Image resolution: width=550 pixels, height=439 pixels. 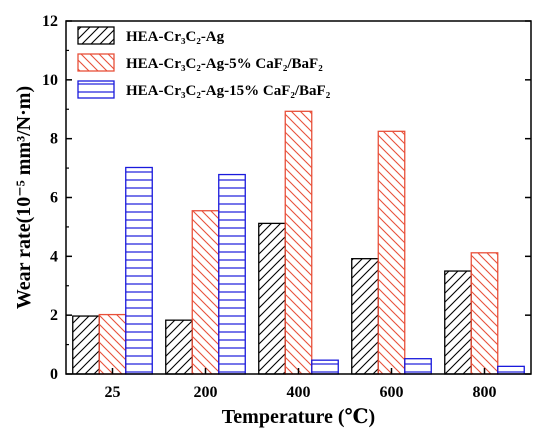 What do you see at coordinates (485, 392) in the screenshot?
I see `x-tick-label: 800` at bounding box center [485, 392].